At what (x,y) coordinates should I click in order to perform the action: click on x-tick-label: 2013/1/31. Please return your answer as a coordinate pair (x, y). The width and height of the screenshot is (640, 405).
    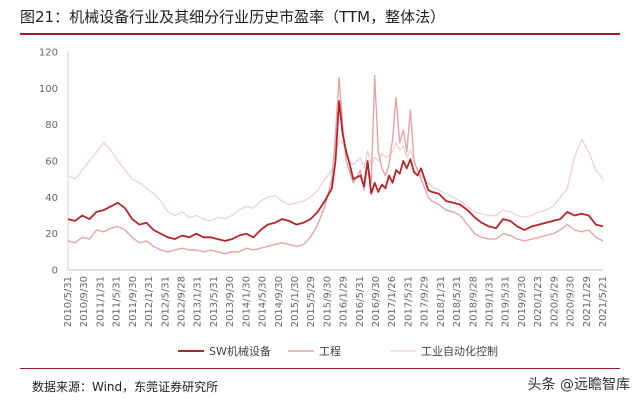
    Looking at the image, I should click on (198, 301).